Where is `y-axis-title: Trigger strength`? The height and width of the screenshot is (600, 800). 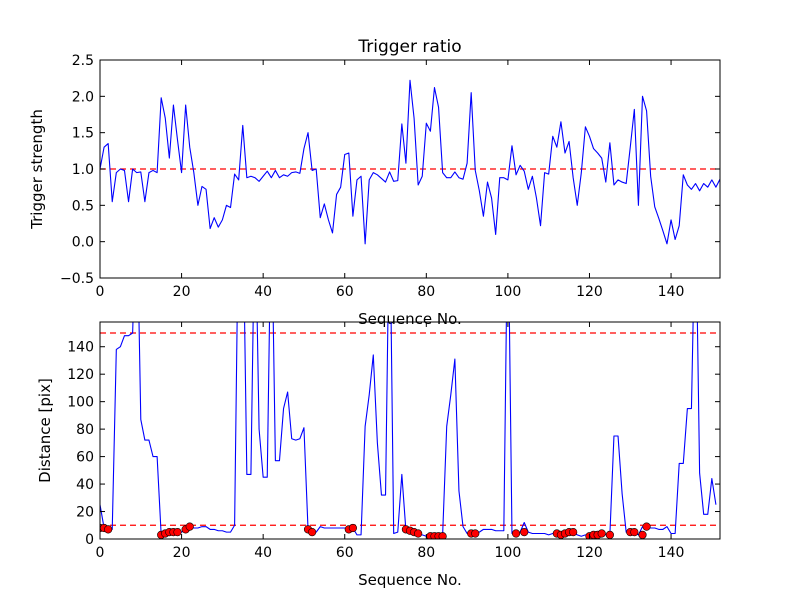
y-axis-title: Trigger strength is located at coordinates (37, 169).